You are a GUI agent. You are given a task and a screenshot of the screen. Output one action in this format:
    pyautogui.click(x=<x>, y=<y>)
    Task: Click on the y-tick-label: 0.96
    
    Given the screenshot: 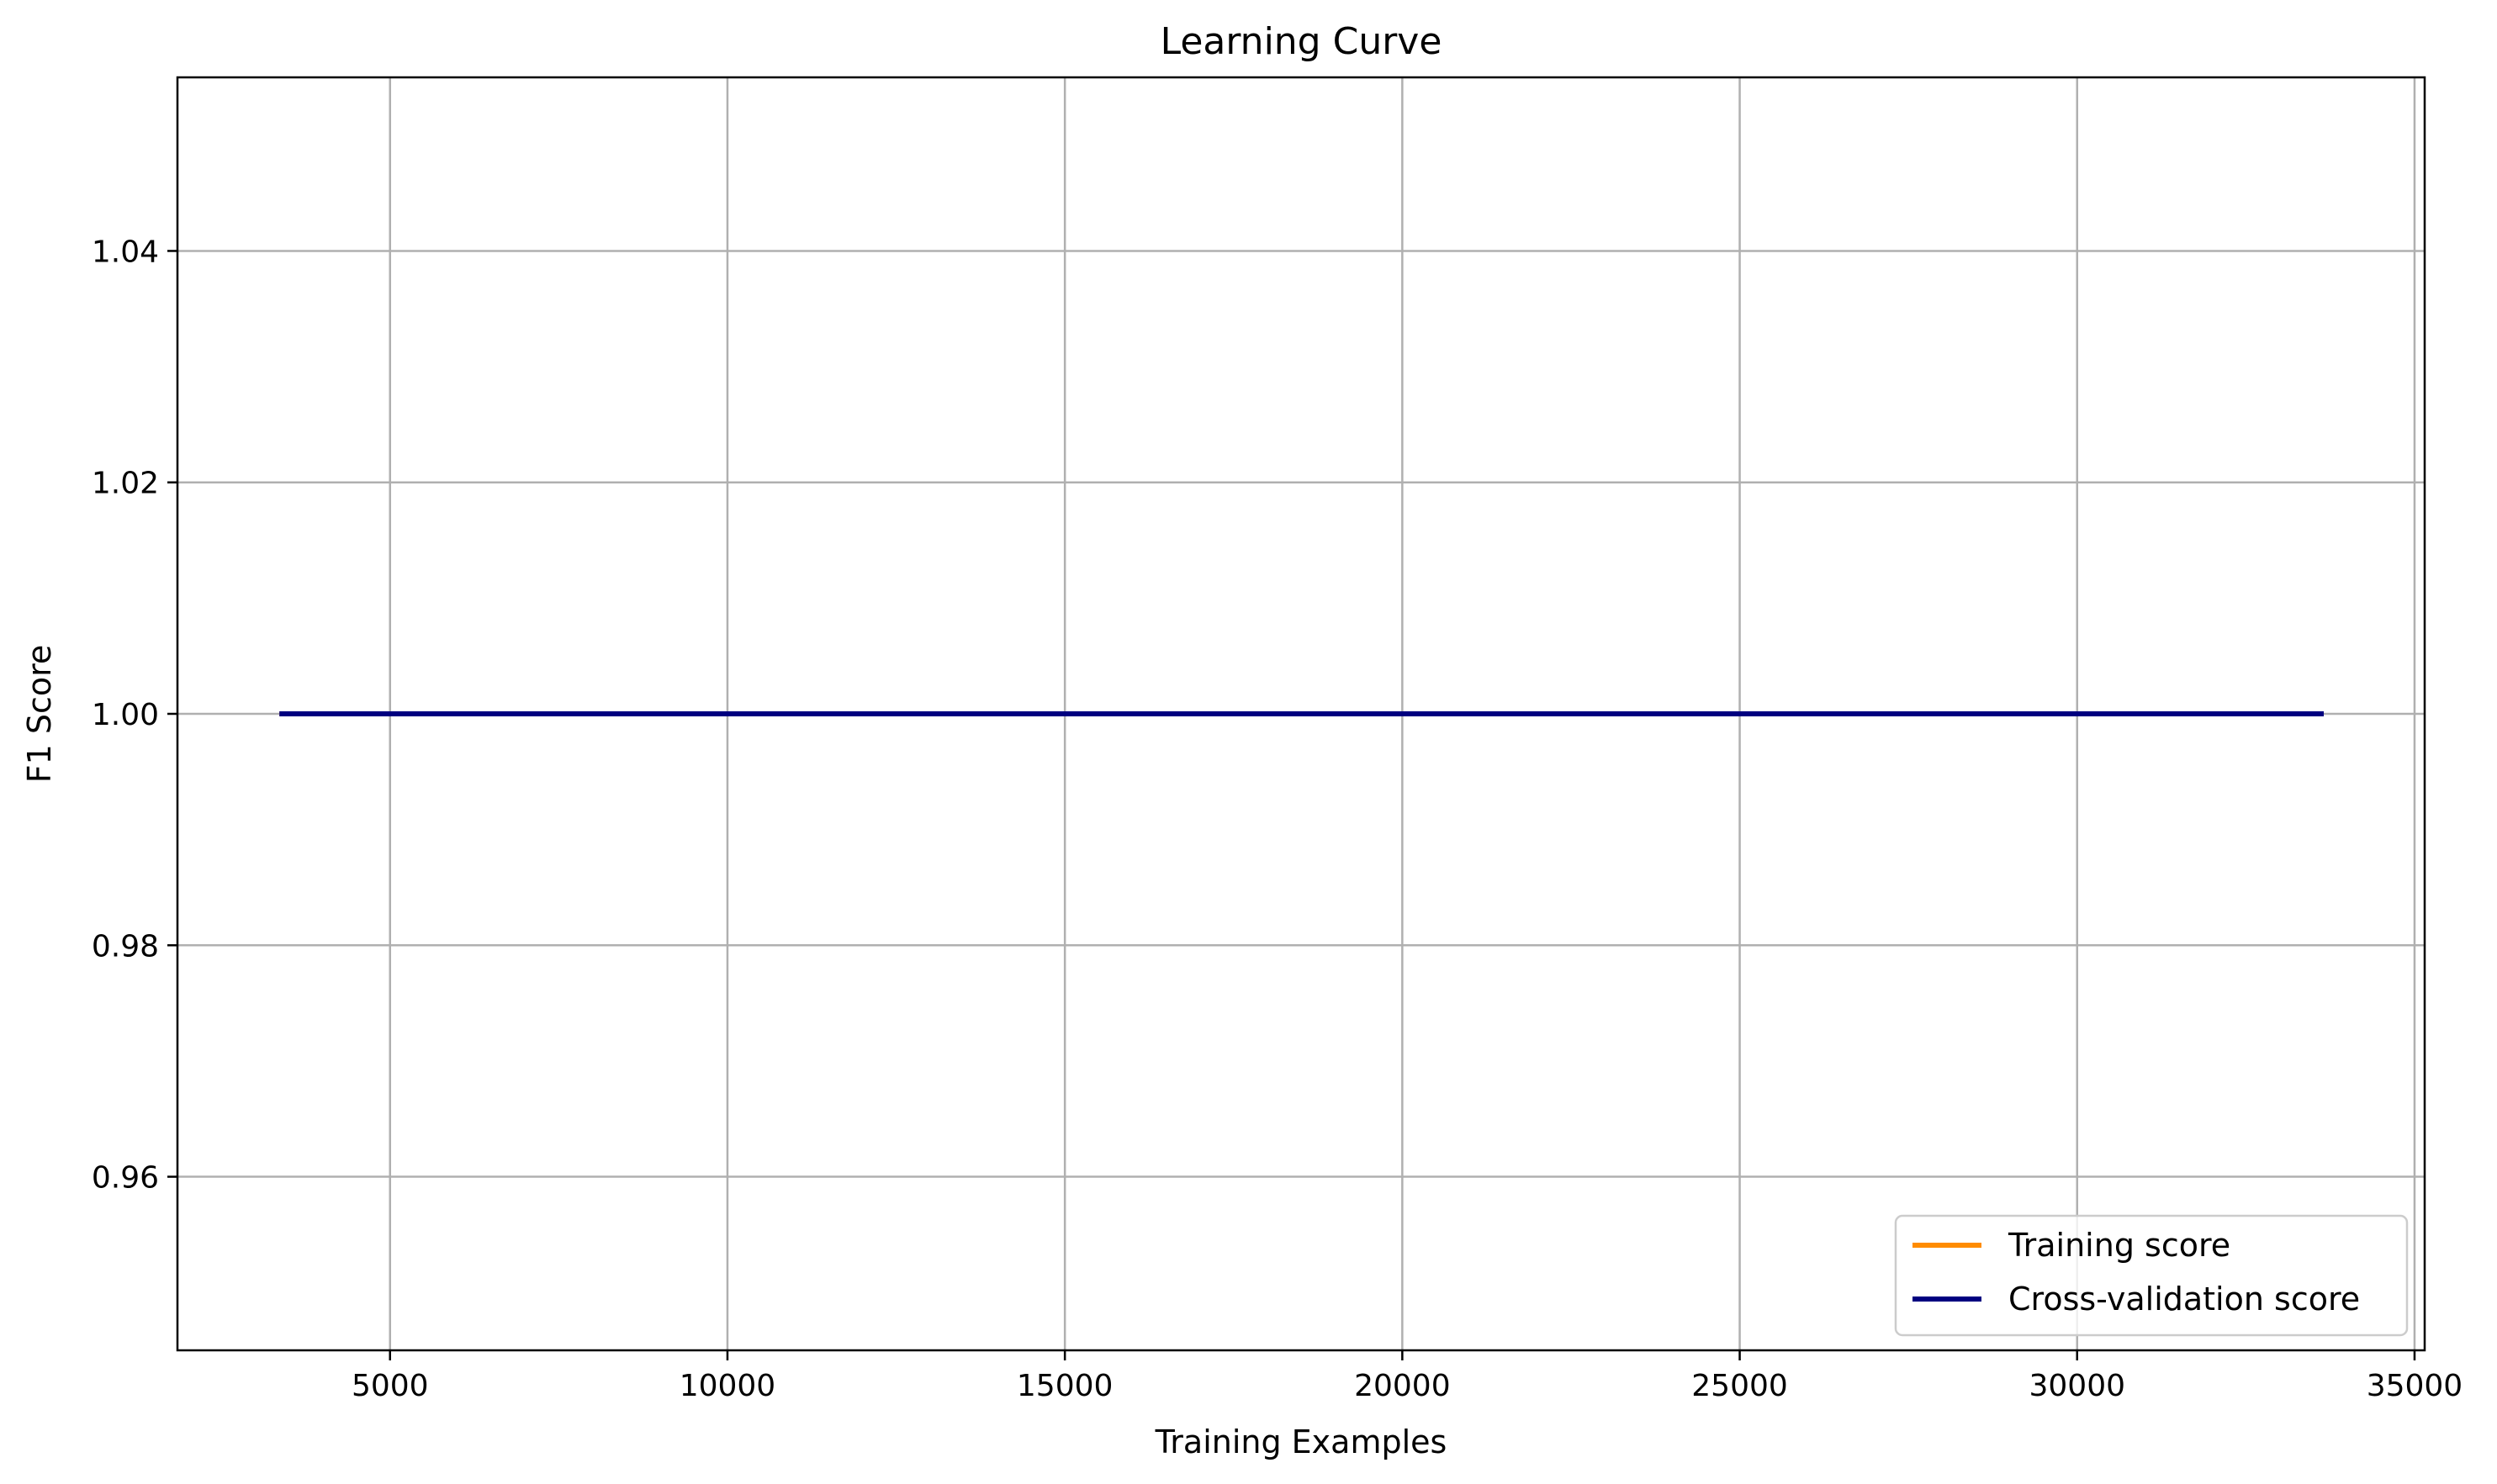 What is the action you would take?
    pyautogui.click(x=126, y=1178)
    